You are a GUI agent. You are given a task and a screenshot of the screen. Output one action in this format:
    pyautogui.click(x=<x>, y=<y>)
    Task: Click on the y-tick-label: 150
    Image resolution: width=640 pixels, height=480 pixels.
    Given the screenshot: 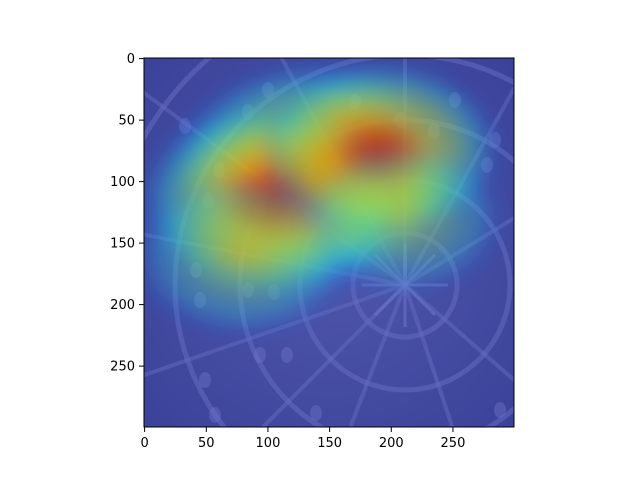 What is the action you would take?
    pyautogui.click(x=122, y=244)
    